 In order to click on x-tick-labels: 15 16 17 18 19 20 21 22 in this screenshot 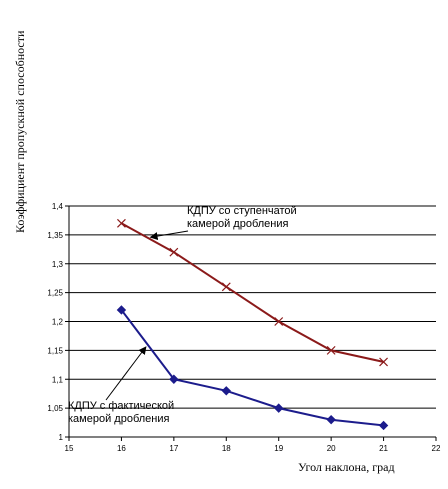, I will do `click(253, 448)`.